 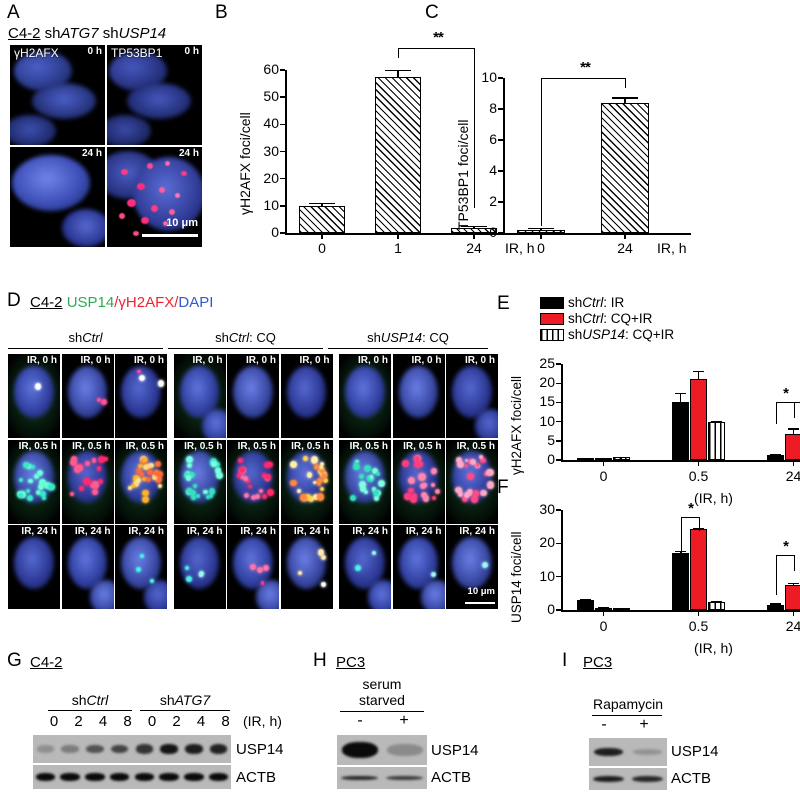 What do you see at coordinates (784, 403) in the screenshot?
I see `significance-line` at bounding box center [784, 403].